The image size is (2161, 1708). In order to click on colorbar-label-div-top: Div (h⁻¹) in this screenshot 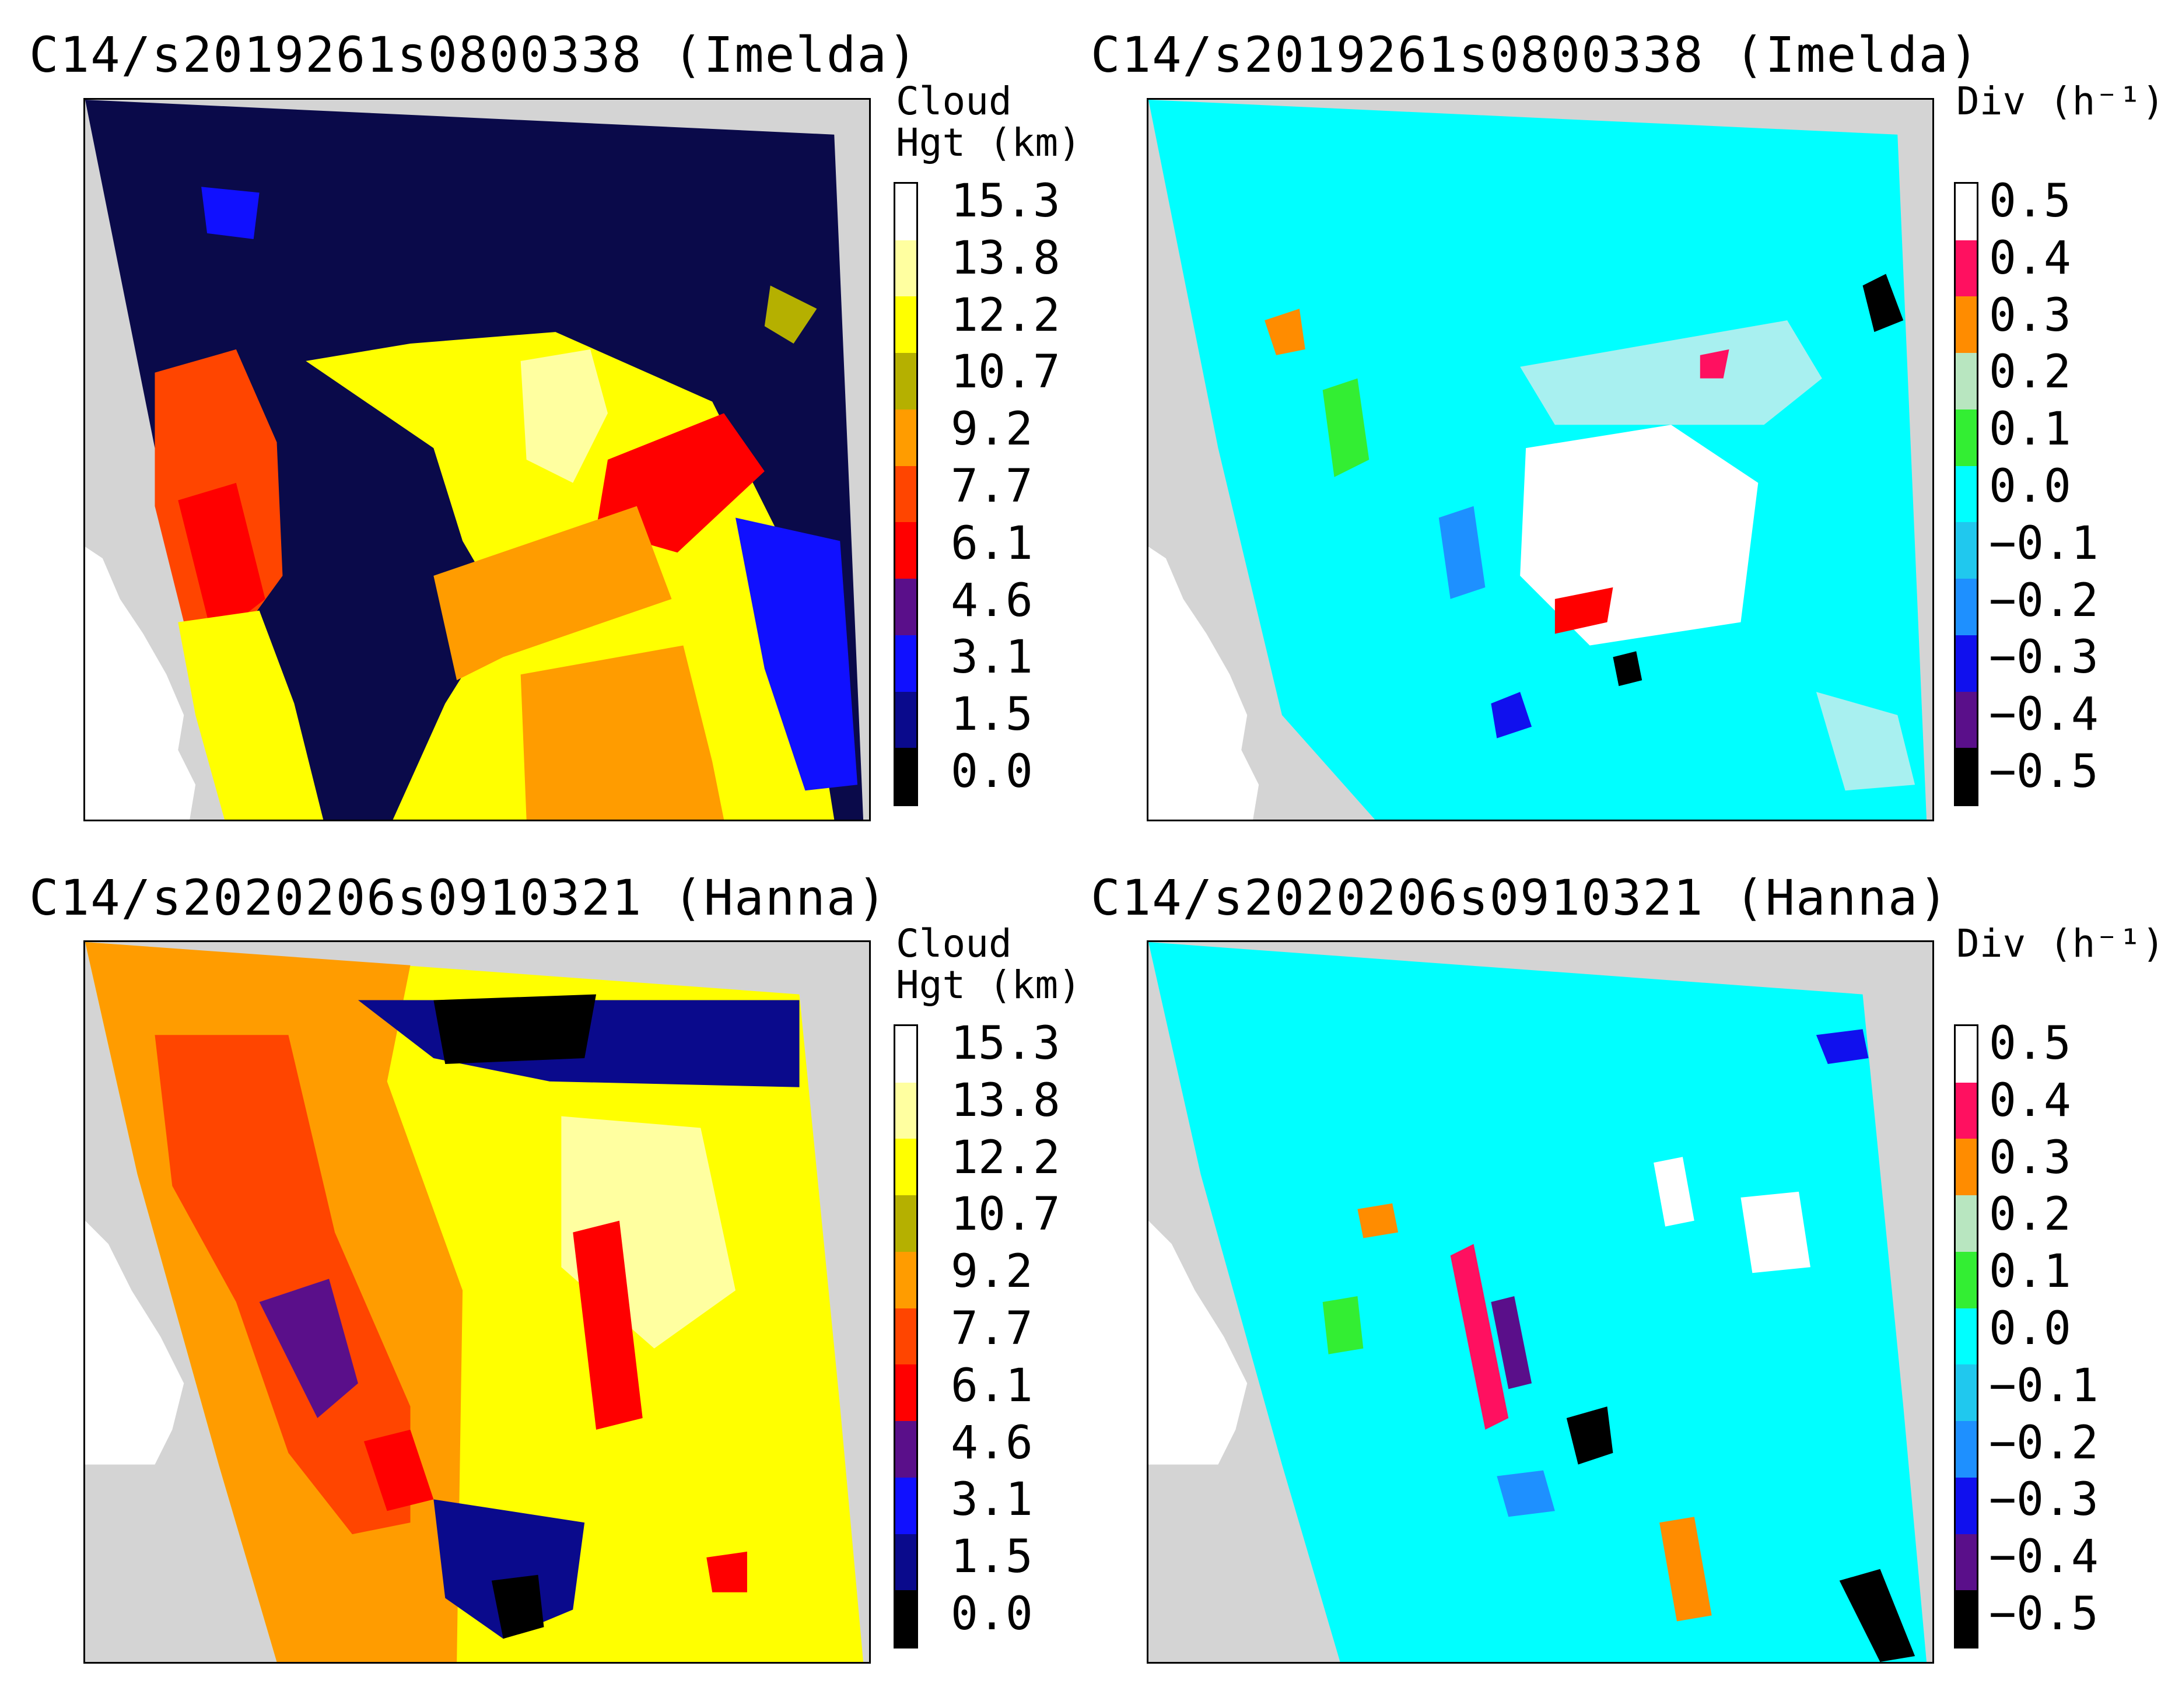, I will do `click(2058, 101)`.